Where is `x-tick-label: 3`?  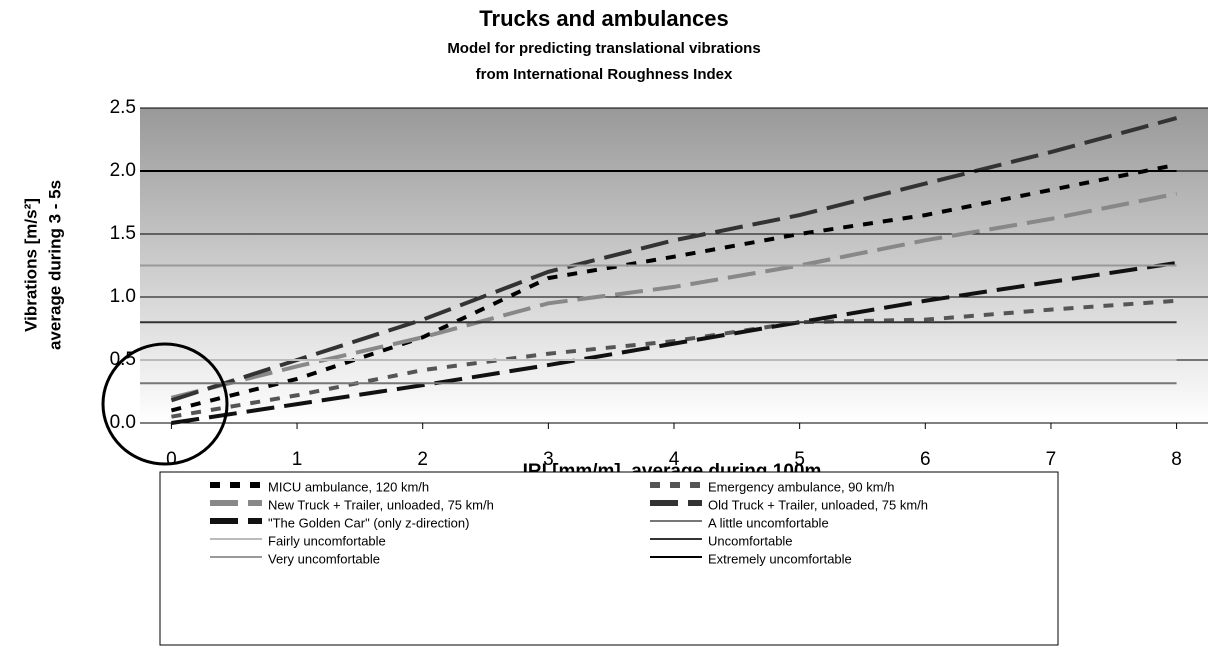
x-tick-label: 3 is located at coordinates (548, 459).